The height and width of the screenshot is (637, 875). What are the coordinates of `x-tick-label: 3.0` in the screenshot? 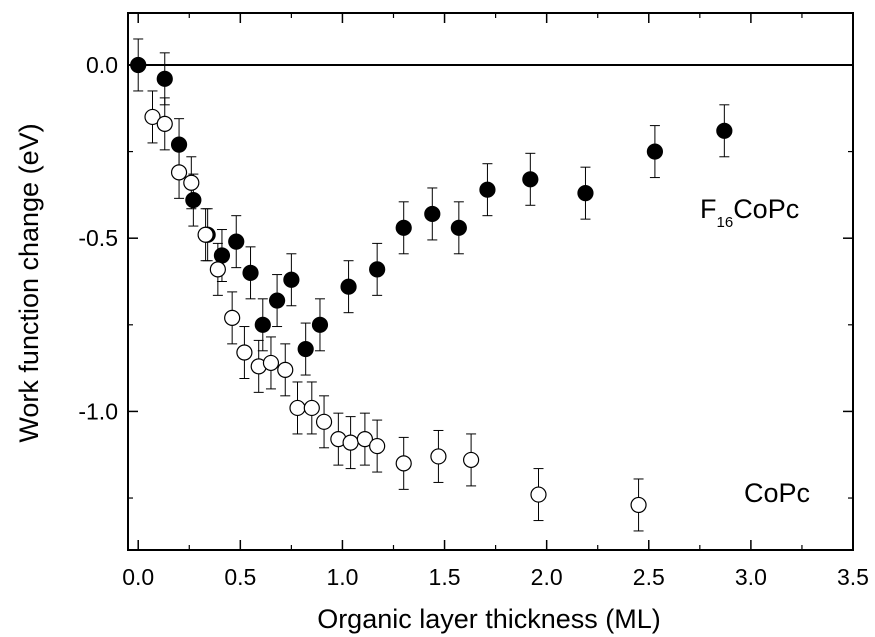 It's located at (751, 577).